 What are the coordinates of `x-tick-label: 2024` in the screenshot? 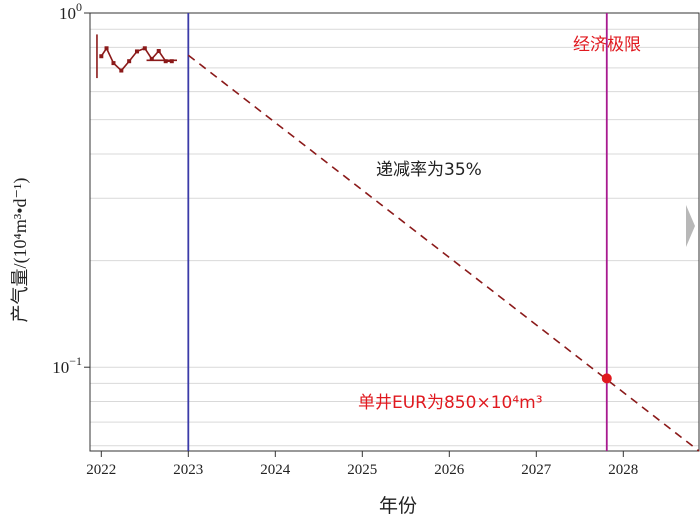 It's located at (275, 470).